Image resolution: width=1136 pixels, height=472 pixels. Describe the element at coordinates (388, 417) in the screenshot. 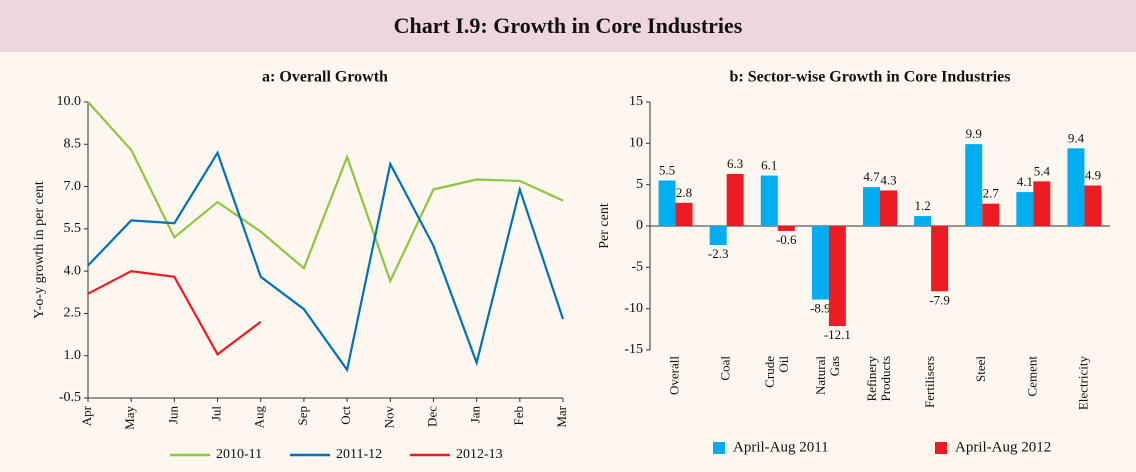

I see `x-tick-label: Nov` at that location.